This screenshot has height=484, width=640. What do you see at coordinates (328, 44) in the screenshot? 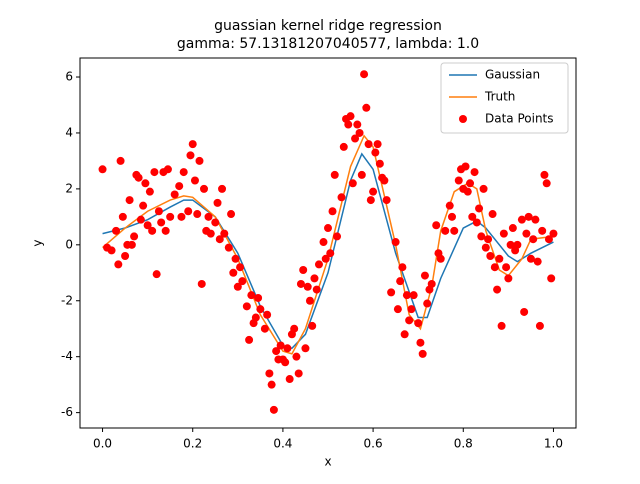
I see `chart-subtitle: gamma: 57.13181207040577, lambda: 1.0` at bounding box center [328, 44].